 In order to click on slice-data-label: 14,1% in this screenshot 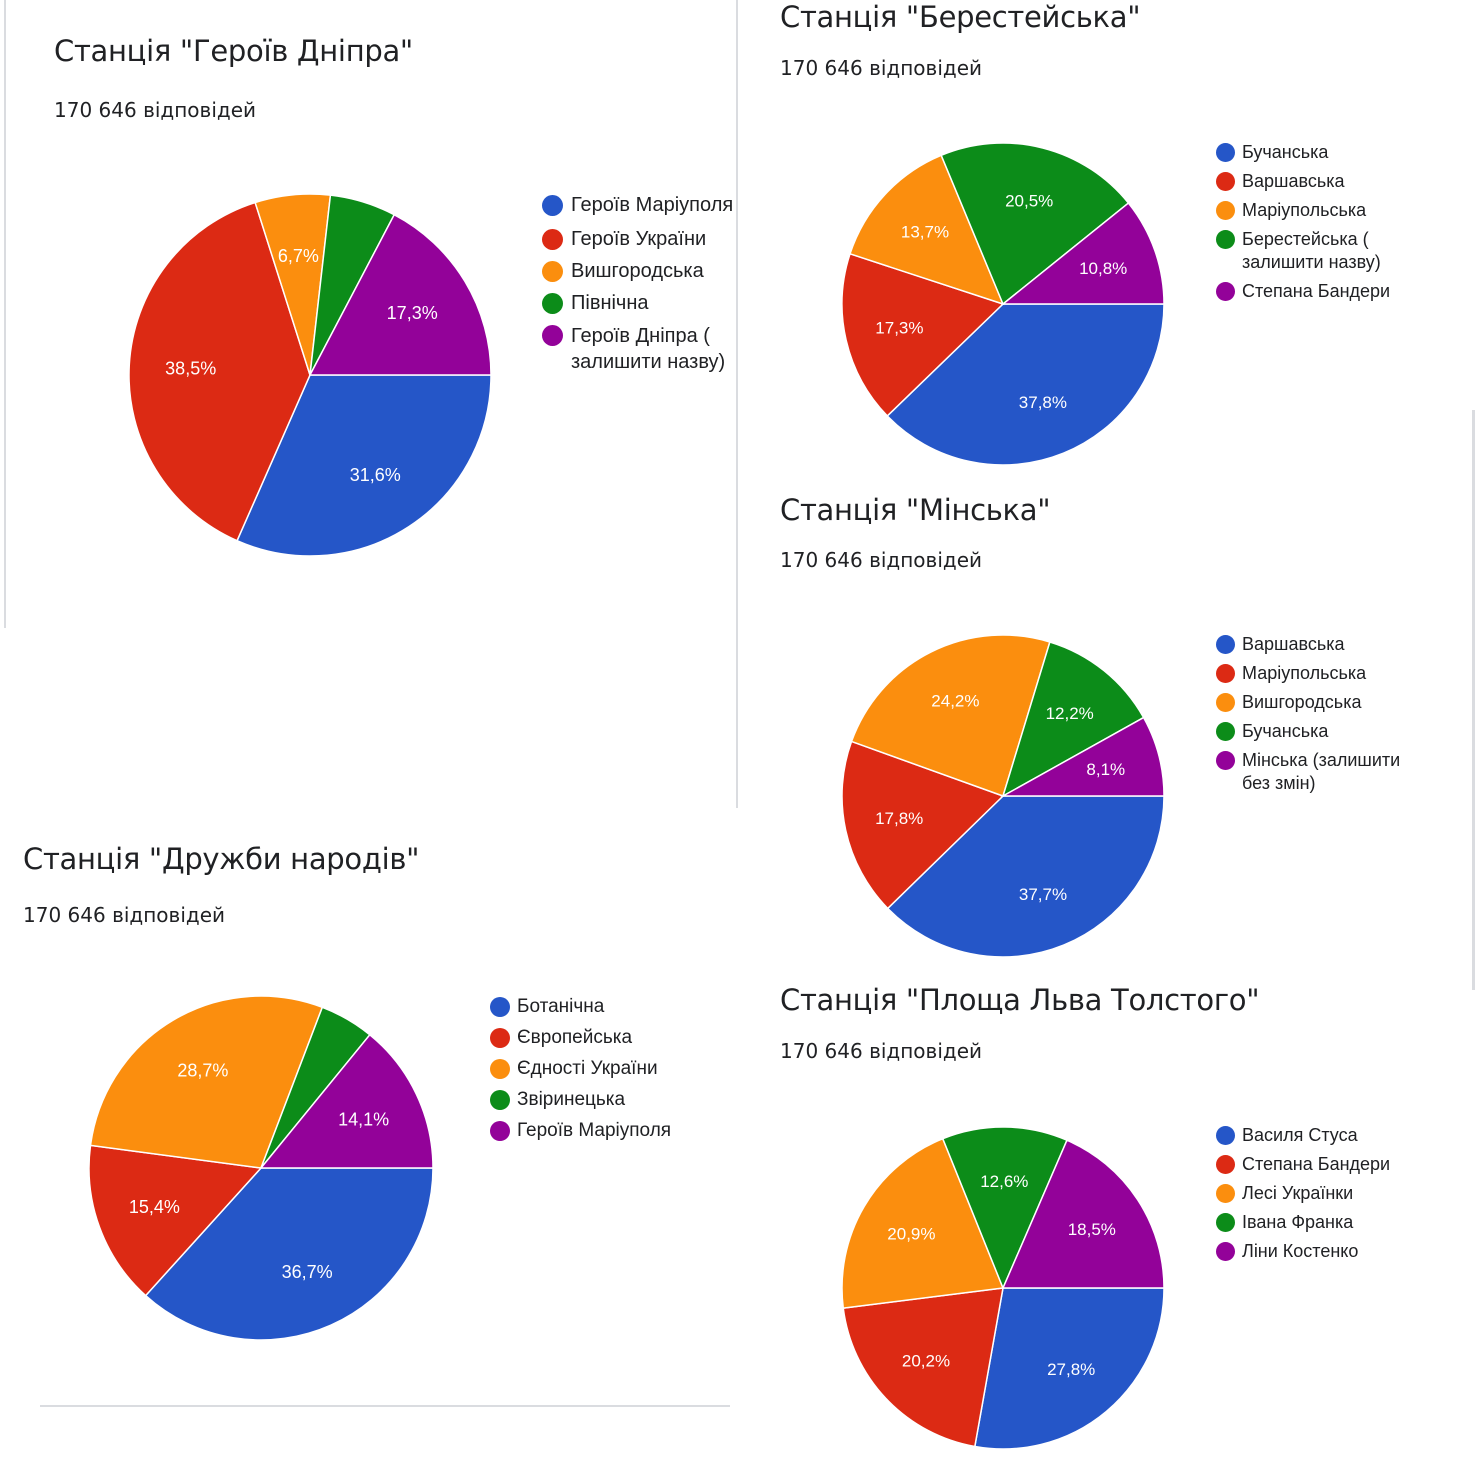, I will do `click(363, 1119)`.